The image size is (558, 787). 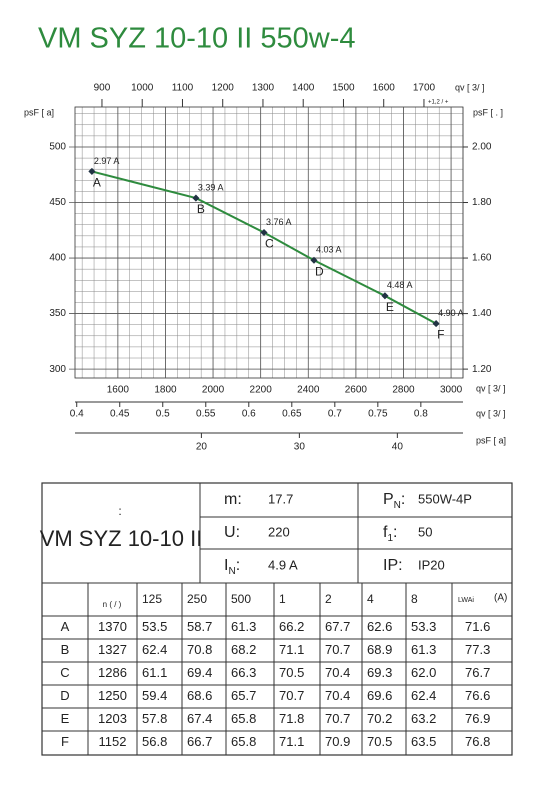 What do you see at coordinates (152, 599) in the screenshot?
I see `header-band: 125` at bounding box center [152, 599].